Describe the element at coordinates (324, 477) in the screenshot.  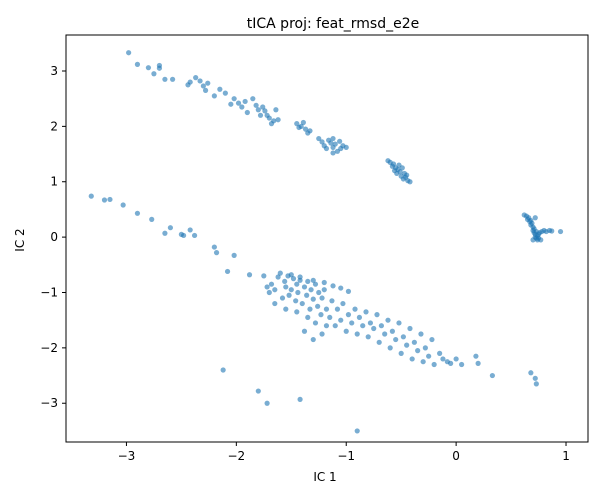
I see `x-axis-label: IC 1` at that location.